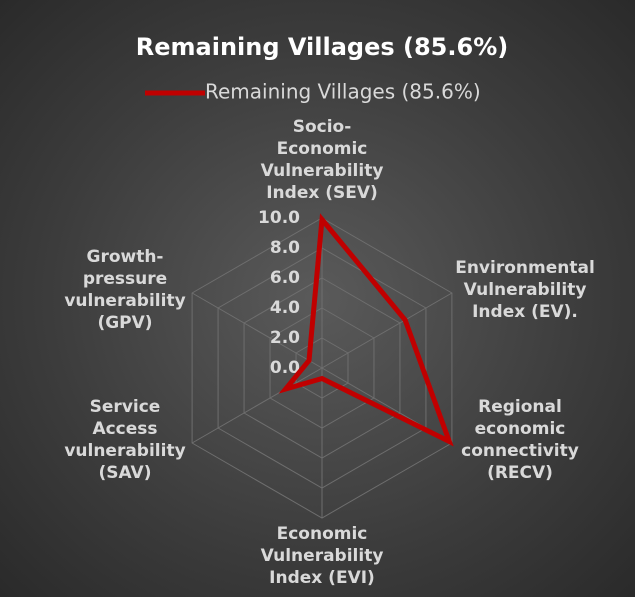  I want to click on category-label: Socio-Economic Vulnerability Index (SEV), so click(322, 160).